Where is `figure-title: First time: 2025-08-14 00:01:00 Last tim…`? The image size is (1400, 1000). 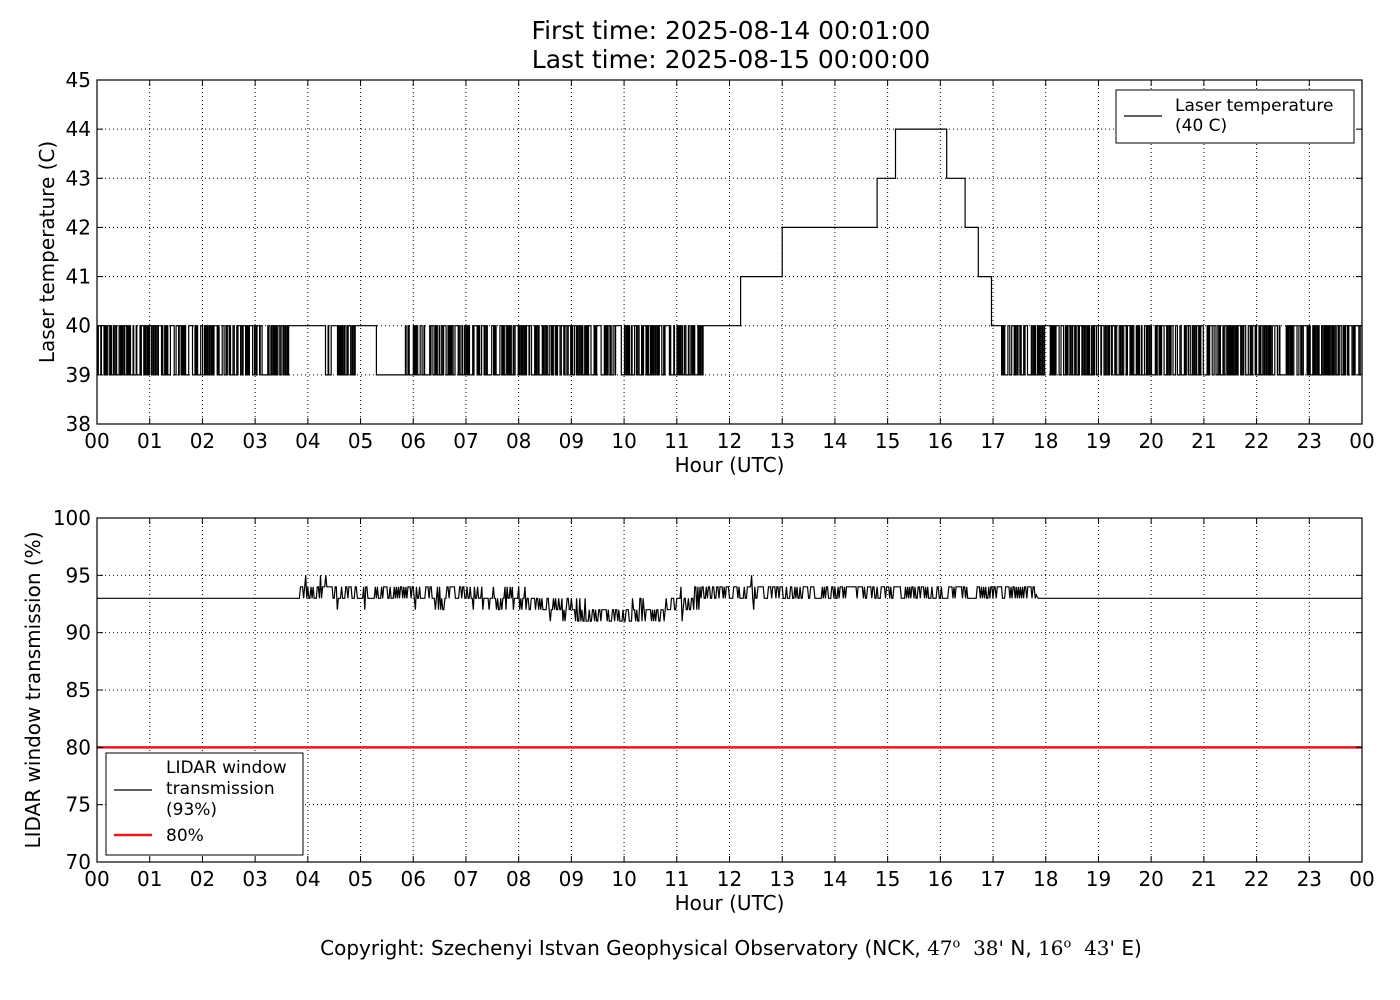
figure-title: First time: 2025-08-14 00:01:00 Last tim… is located at coordinates (700, 45).